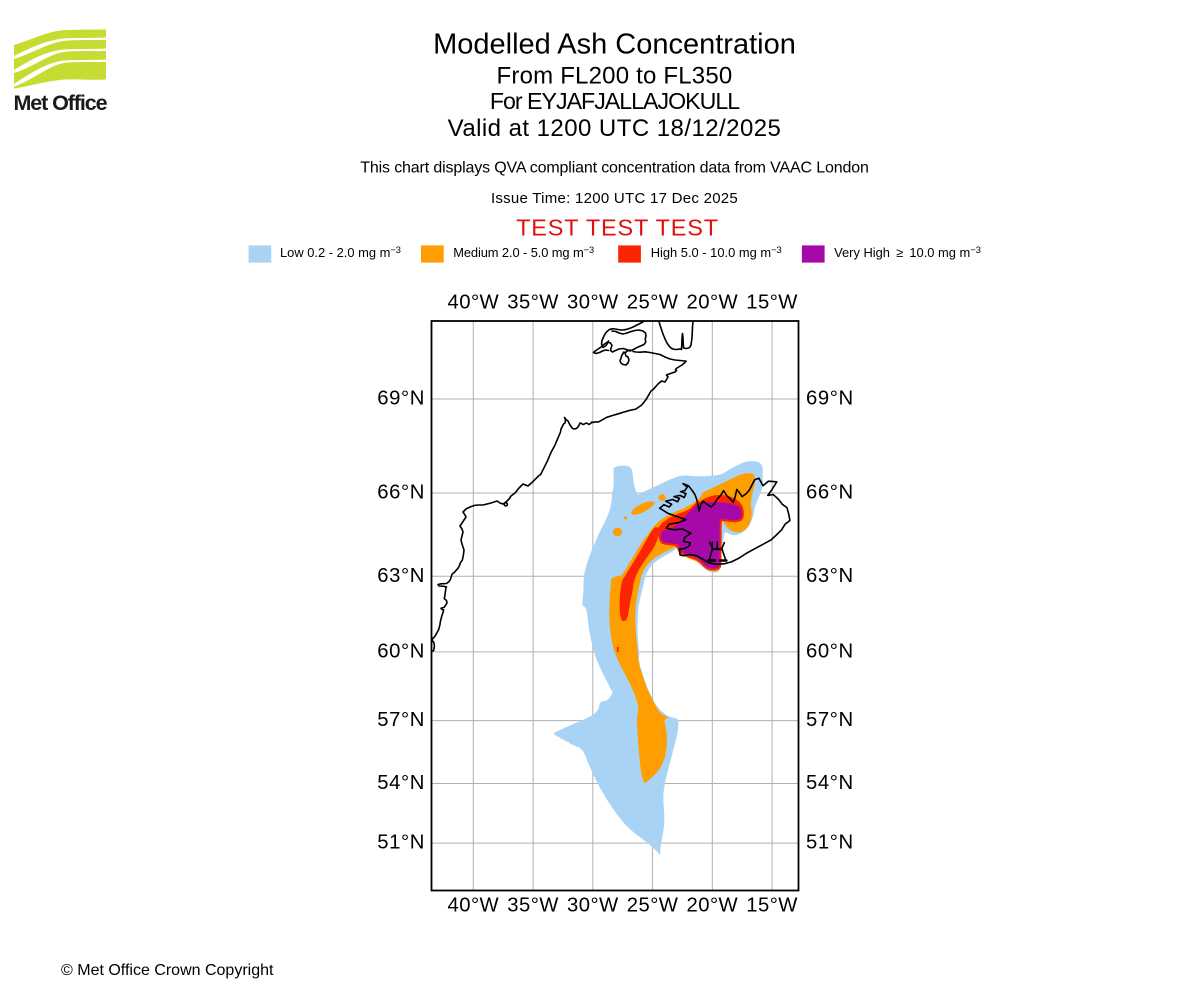 This screenshot has width=1200, height=1000. What do you see at coordinates (61, 103) in the screenshot?
I see `svg-text: Met Office` at bounding box center [61, 103].